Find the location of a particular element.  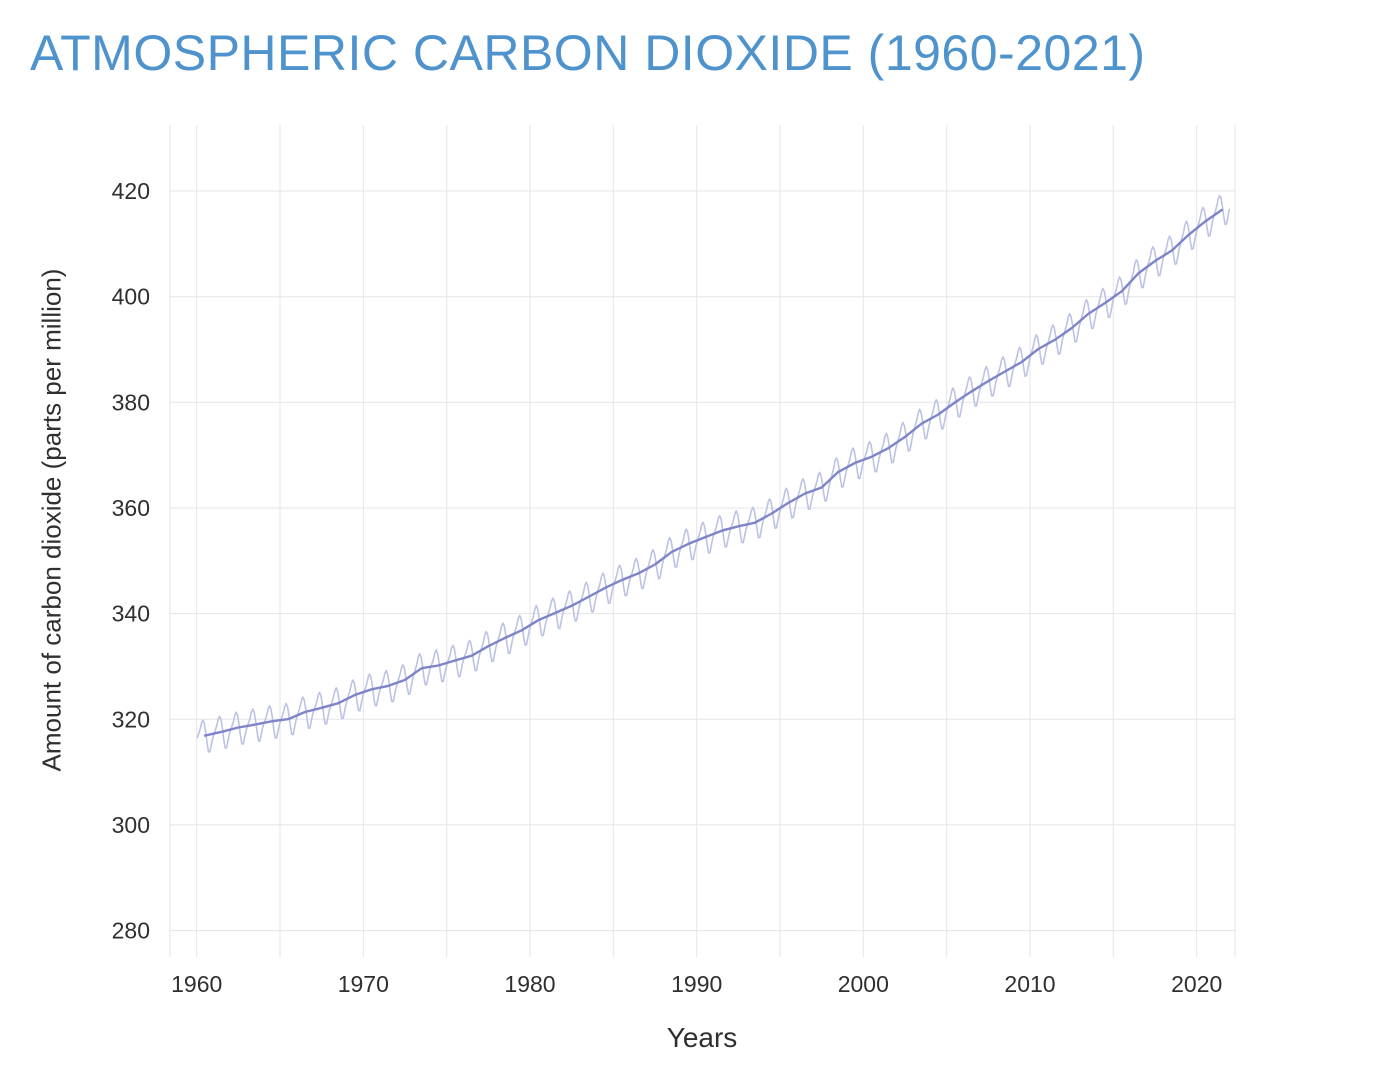

y-tick-label: 340 is located at coordinates (131, 614).